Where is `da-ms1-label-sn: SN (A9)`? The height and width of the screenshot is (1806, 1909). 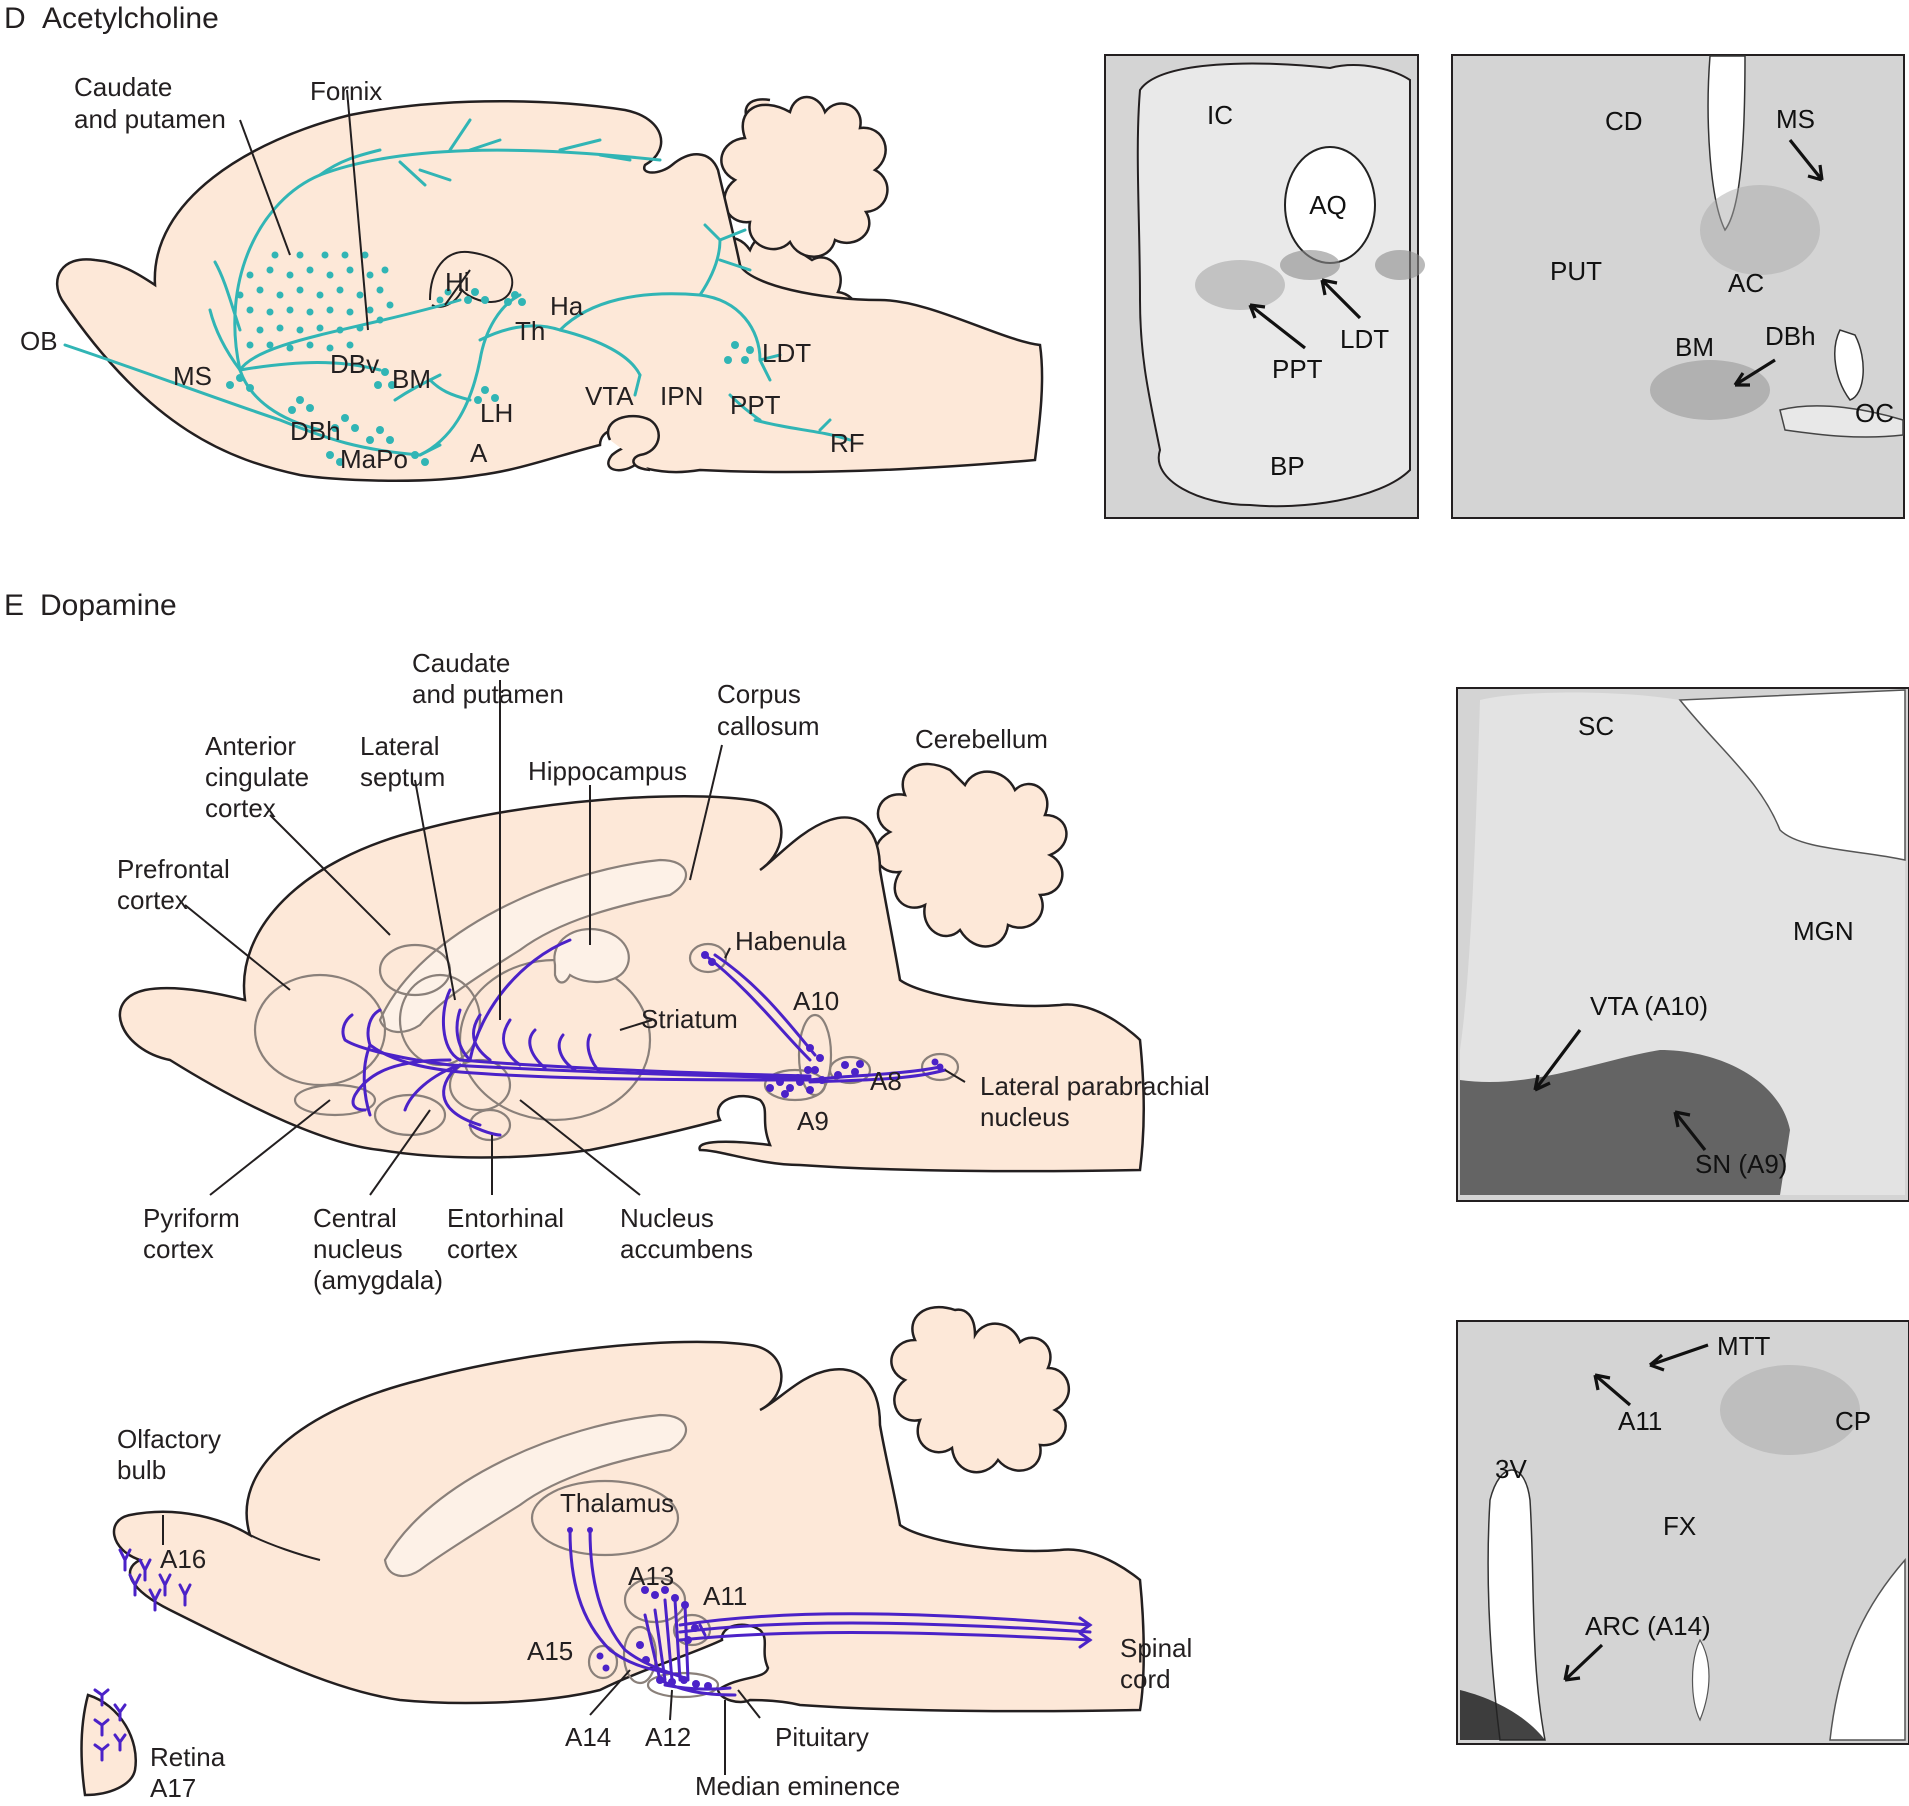
da-ms1-label-sn: SN (A9) is located at coordinates (1741, 1164).